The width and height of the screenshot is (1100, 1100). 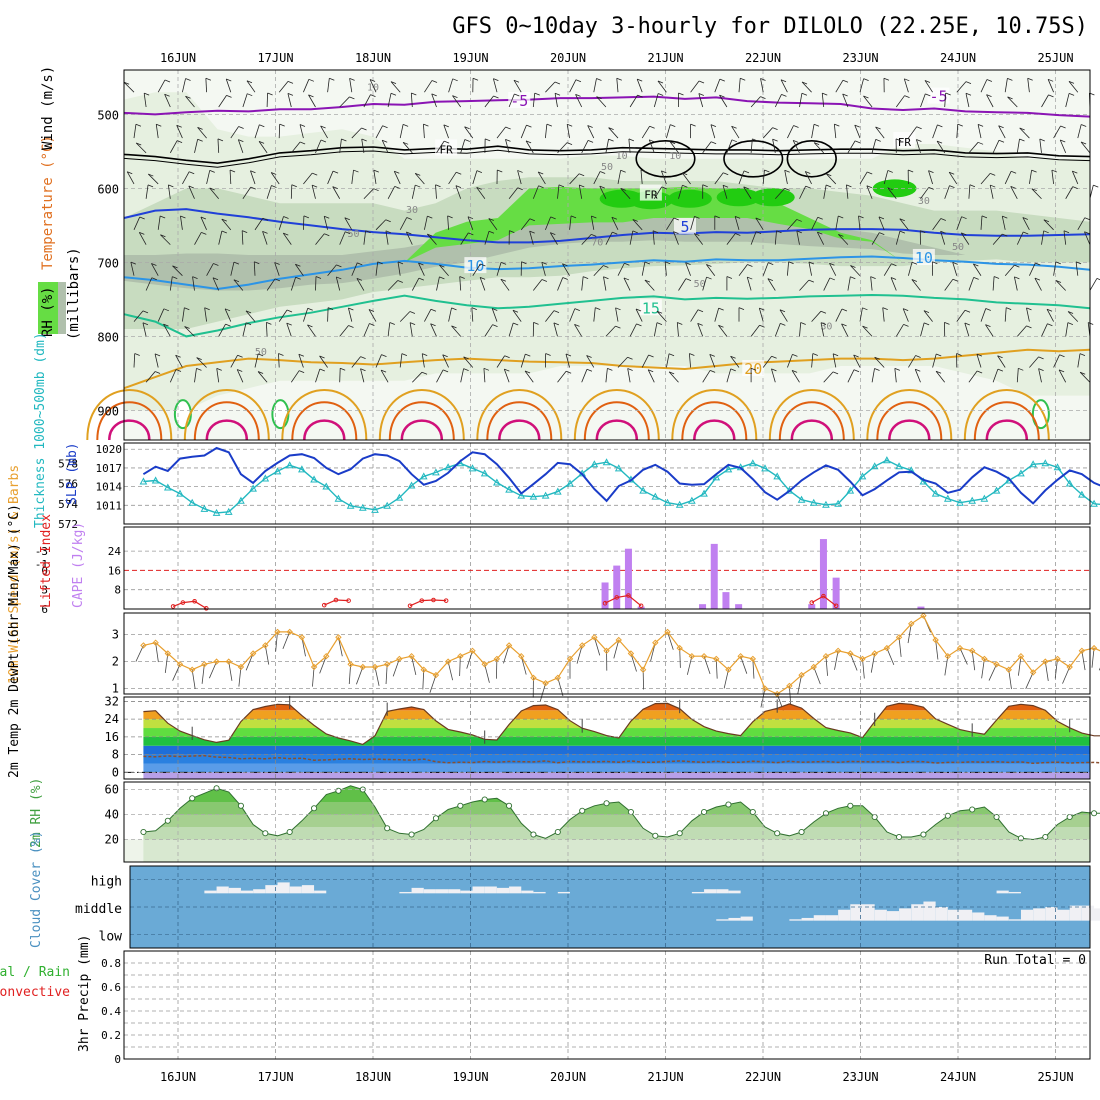 I want to click on p1-temp-label: Temperature (°C), so click(x=48, y=202).